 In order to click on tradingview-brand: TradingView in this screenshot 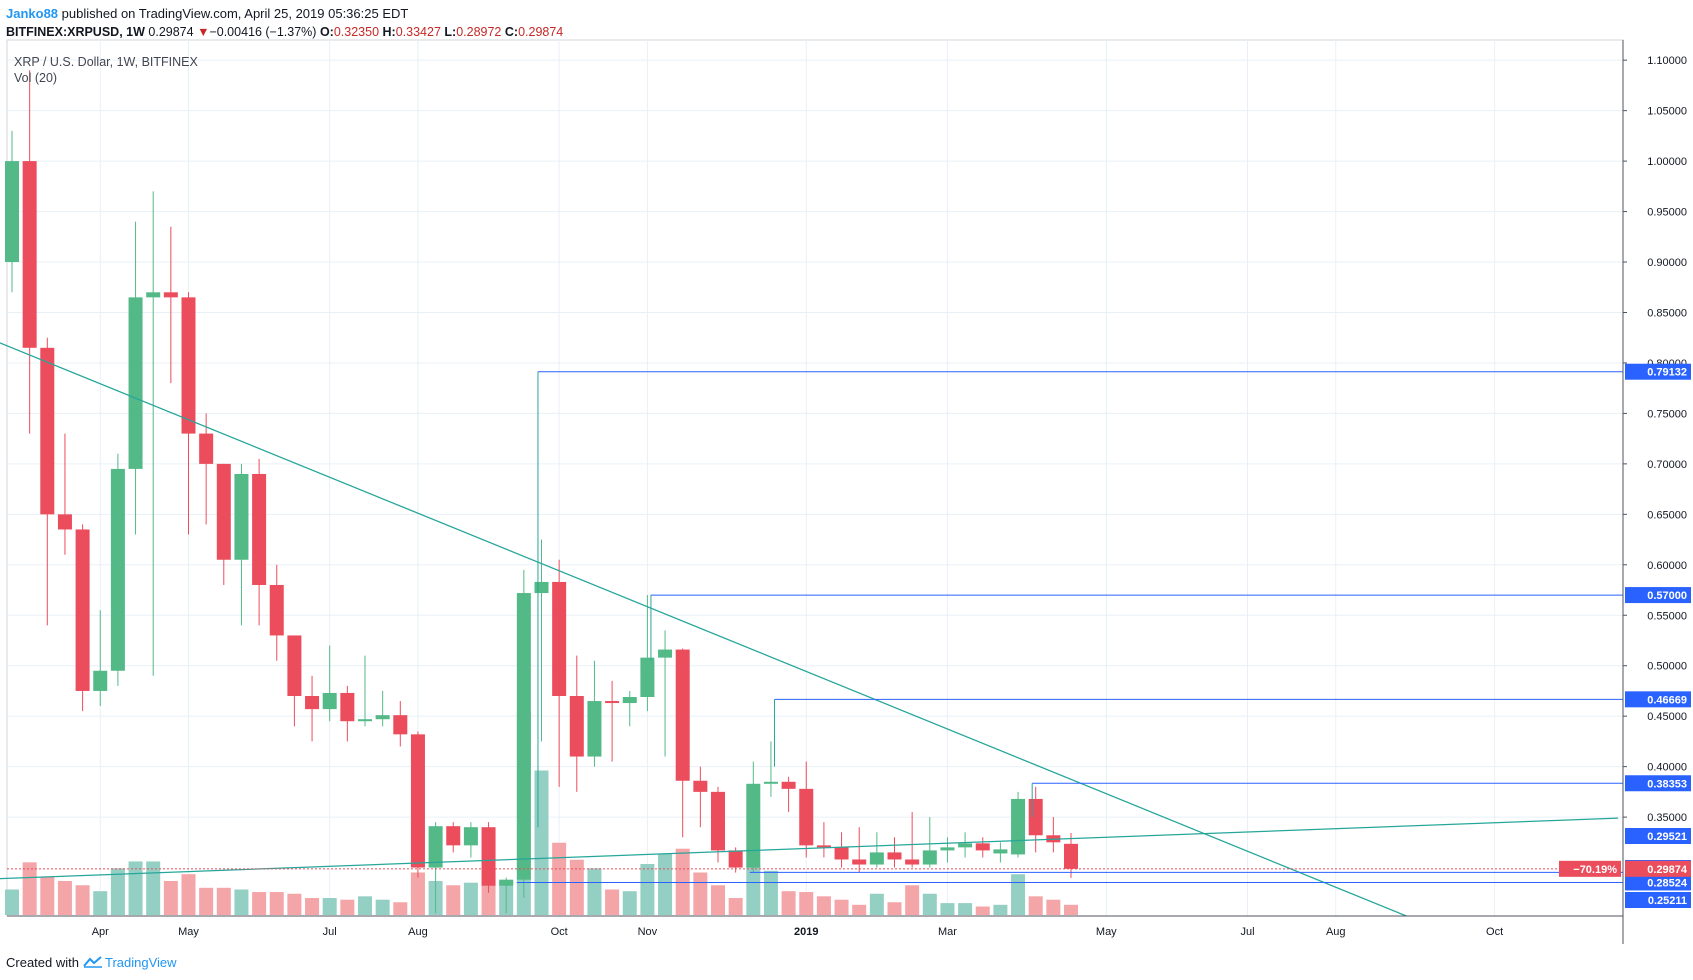, I will do `click(140, 962)`.